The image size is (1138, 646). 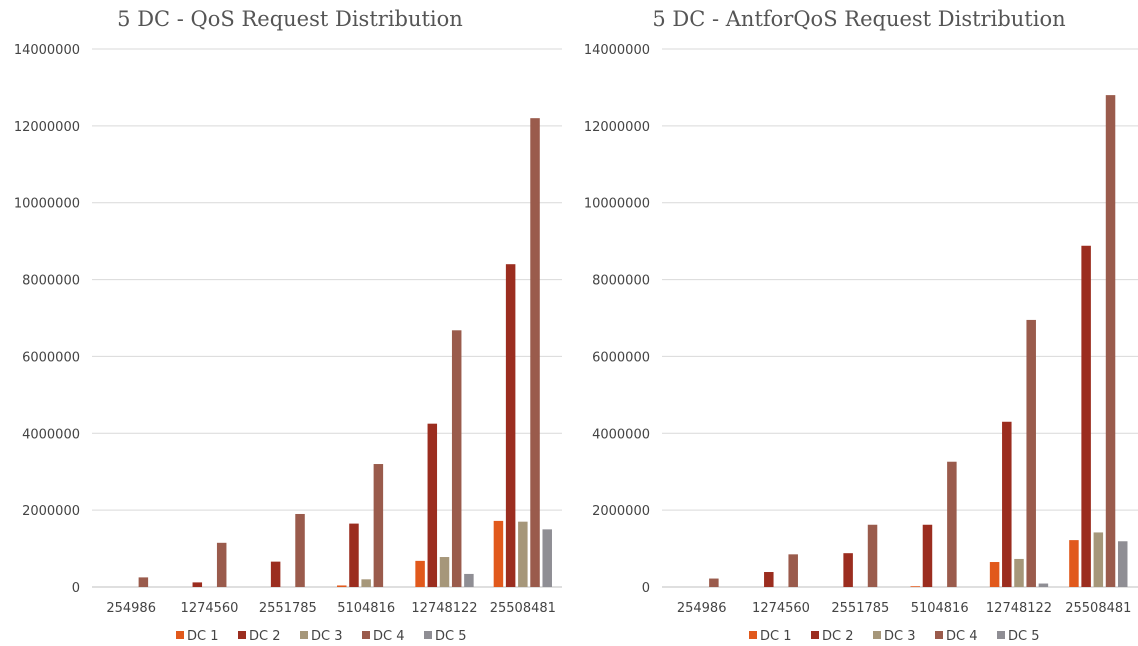 What do you see at coordinates (858, 19) in the screenshot?
I see `chart-title: 5 DC - AntforQoS Request Distribution` at bounding box center [858, 19].